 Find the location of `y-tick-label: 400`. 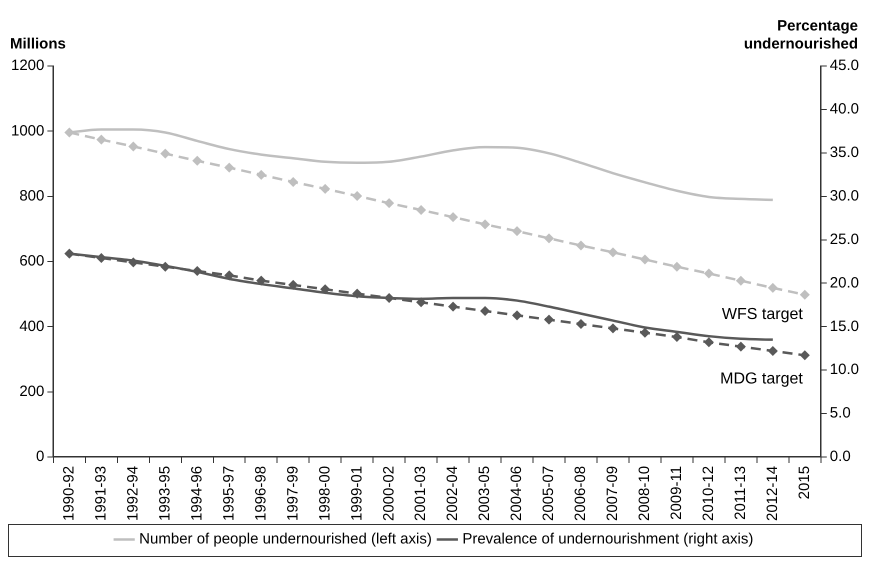

y-tick-label: 400 is located at coordinates (31, 326).